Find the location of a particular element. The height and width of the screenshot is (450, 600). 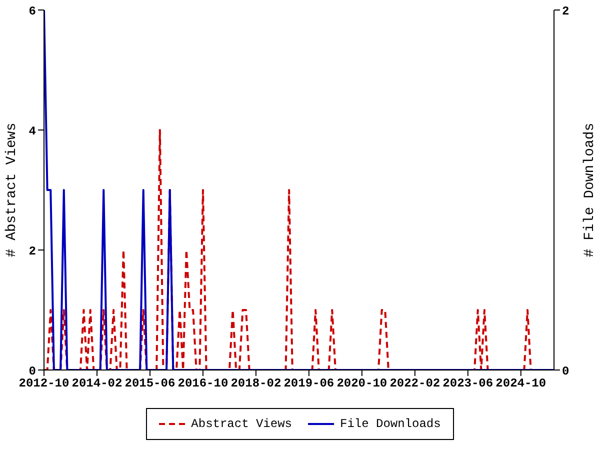

x-tick-label: 2020-10 is located at coordinates (362, 383).